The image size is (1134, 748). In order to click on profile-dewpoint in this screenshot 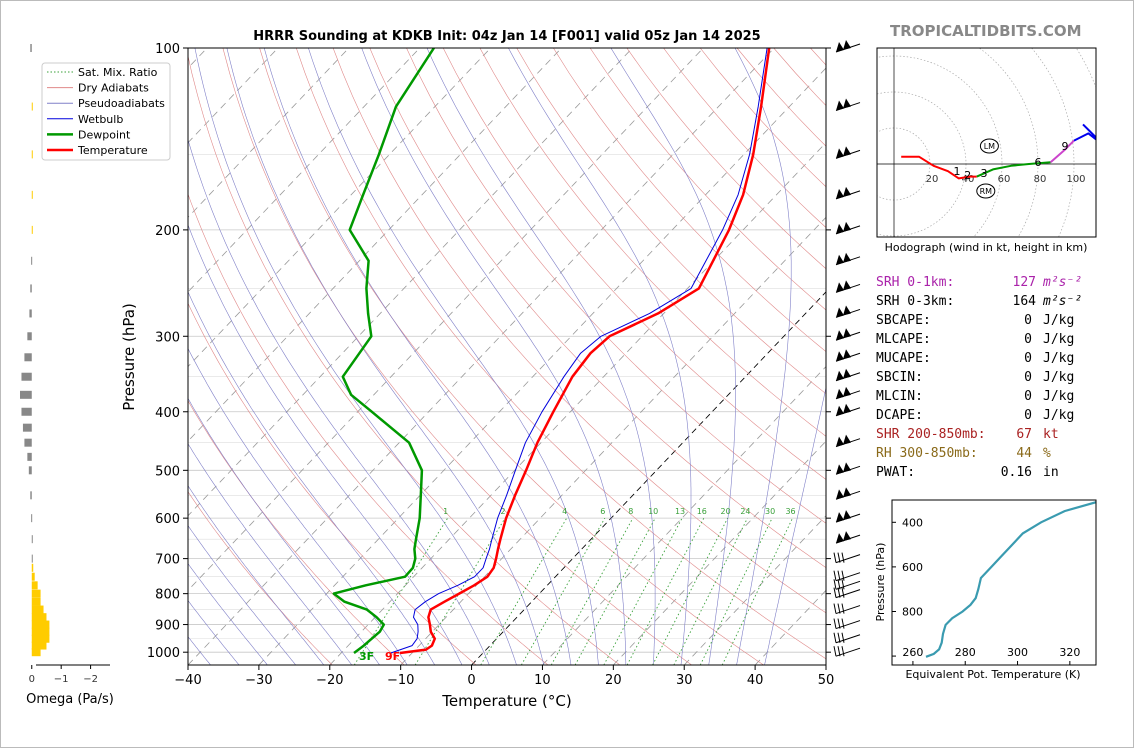, I will do `click(383, 351)`.